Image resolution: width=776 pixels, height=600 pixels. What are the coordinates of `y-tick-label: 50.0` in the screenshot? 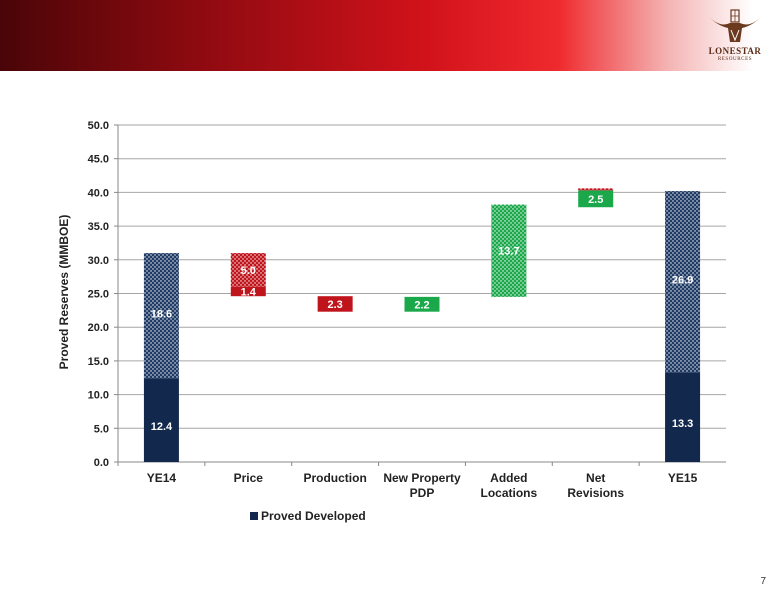 It's located at (98, 126).